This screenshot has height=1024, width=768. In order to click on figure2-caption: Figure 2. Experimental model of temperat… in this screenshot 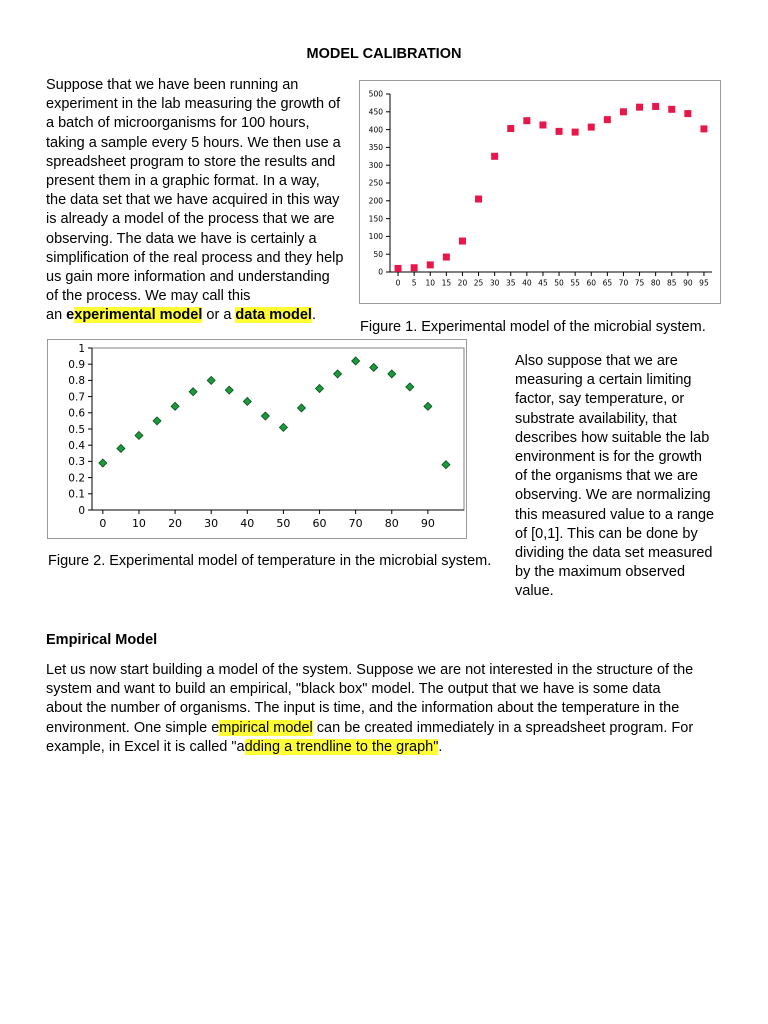, I will do `click(270, 561)`.